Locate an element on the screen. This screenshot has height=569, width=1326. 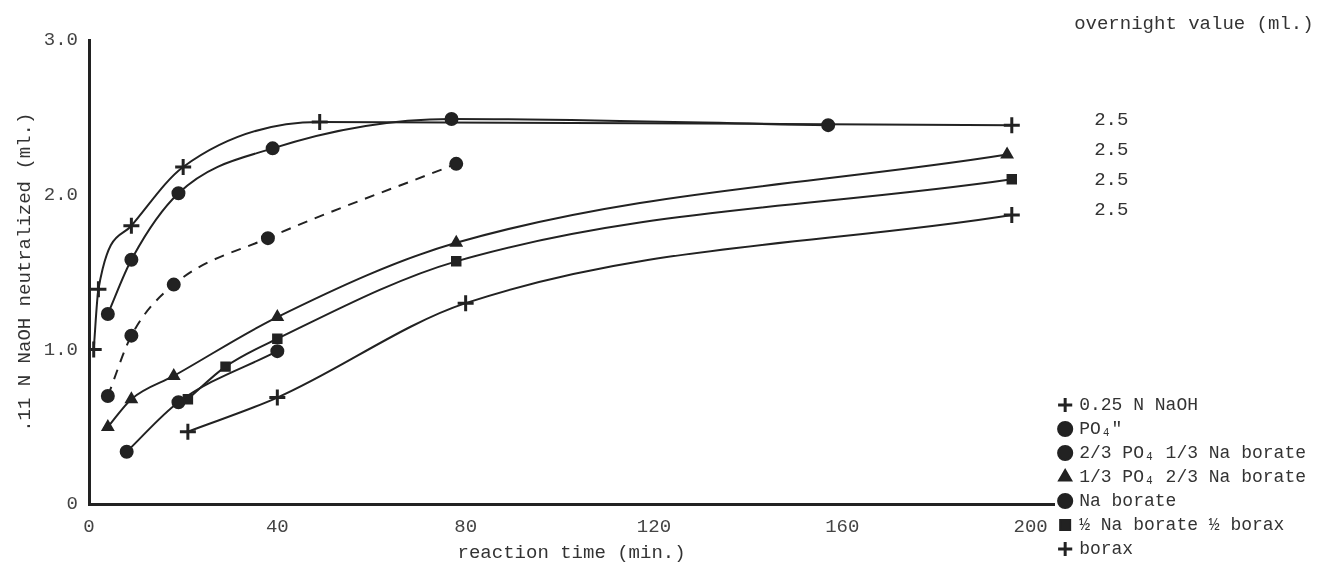
x-tick-label: 0 is located at coordinates (89, 526).